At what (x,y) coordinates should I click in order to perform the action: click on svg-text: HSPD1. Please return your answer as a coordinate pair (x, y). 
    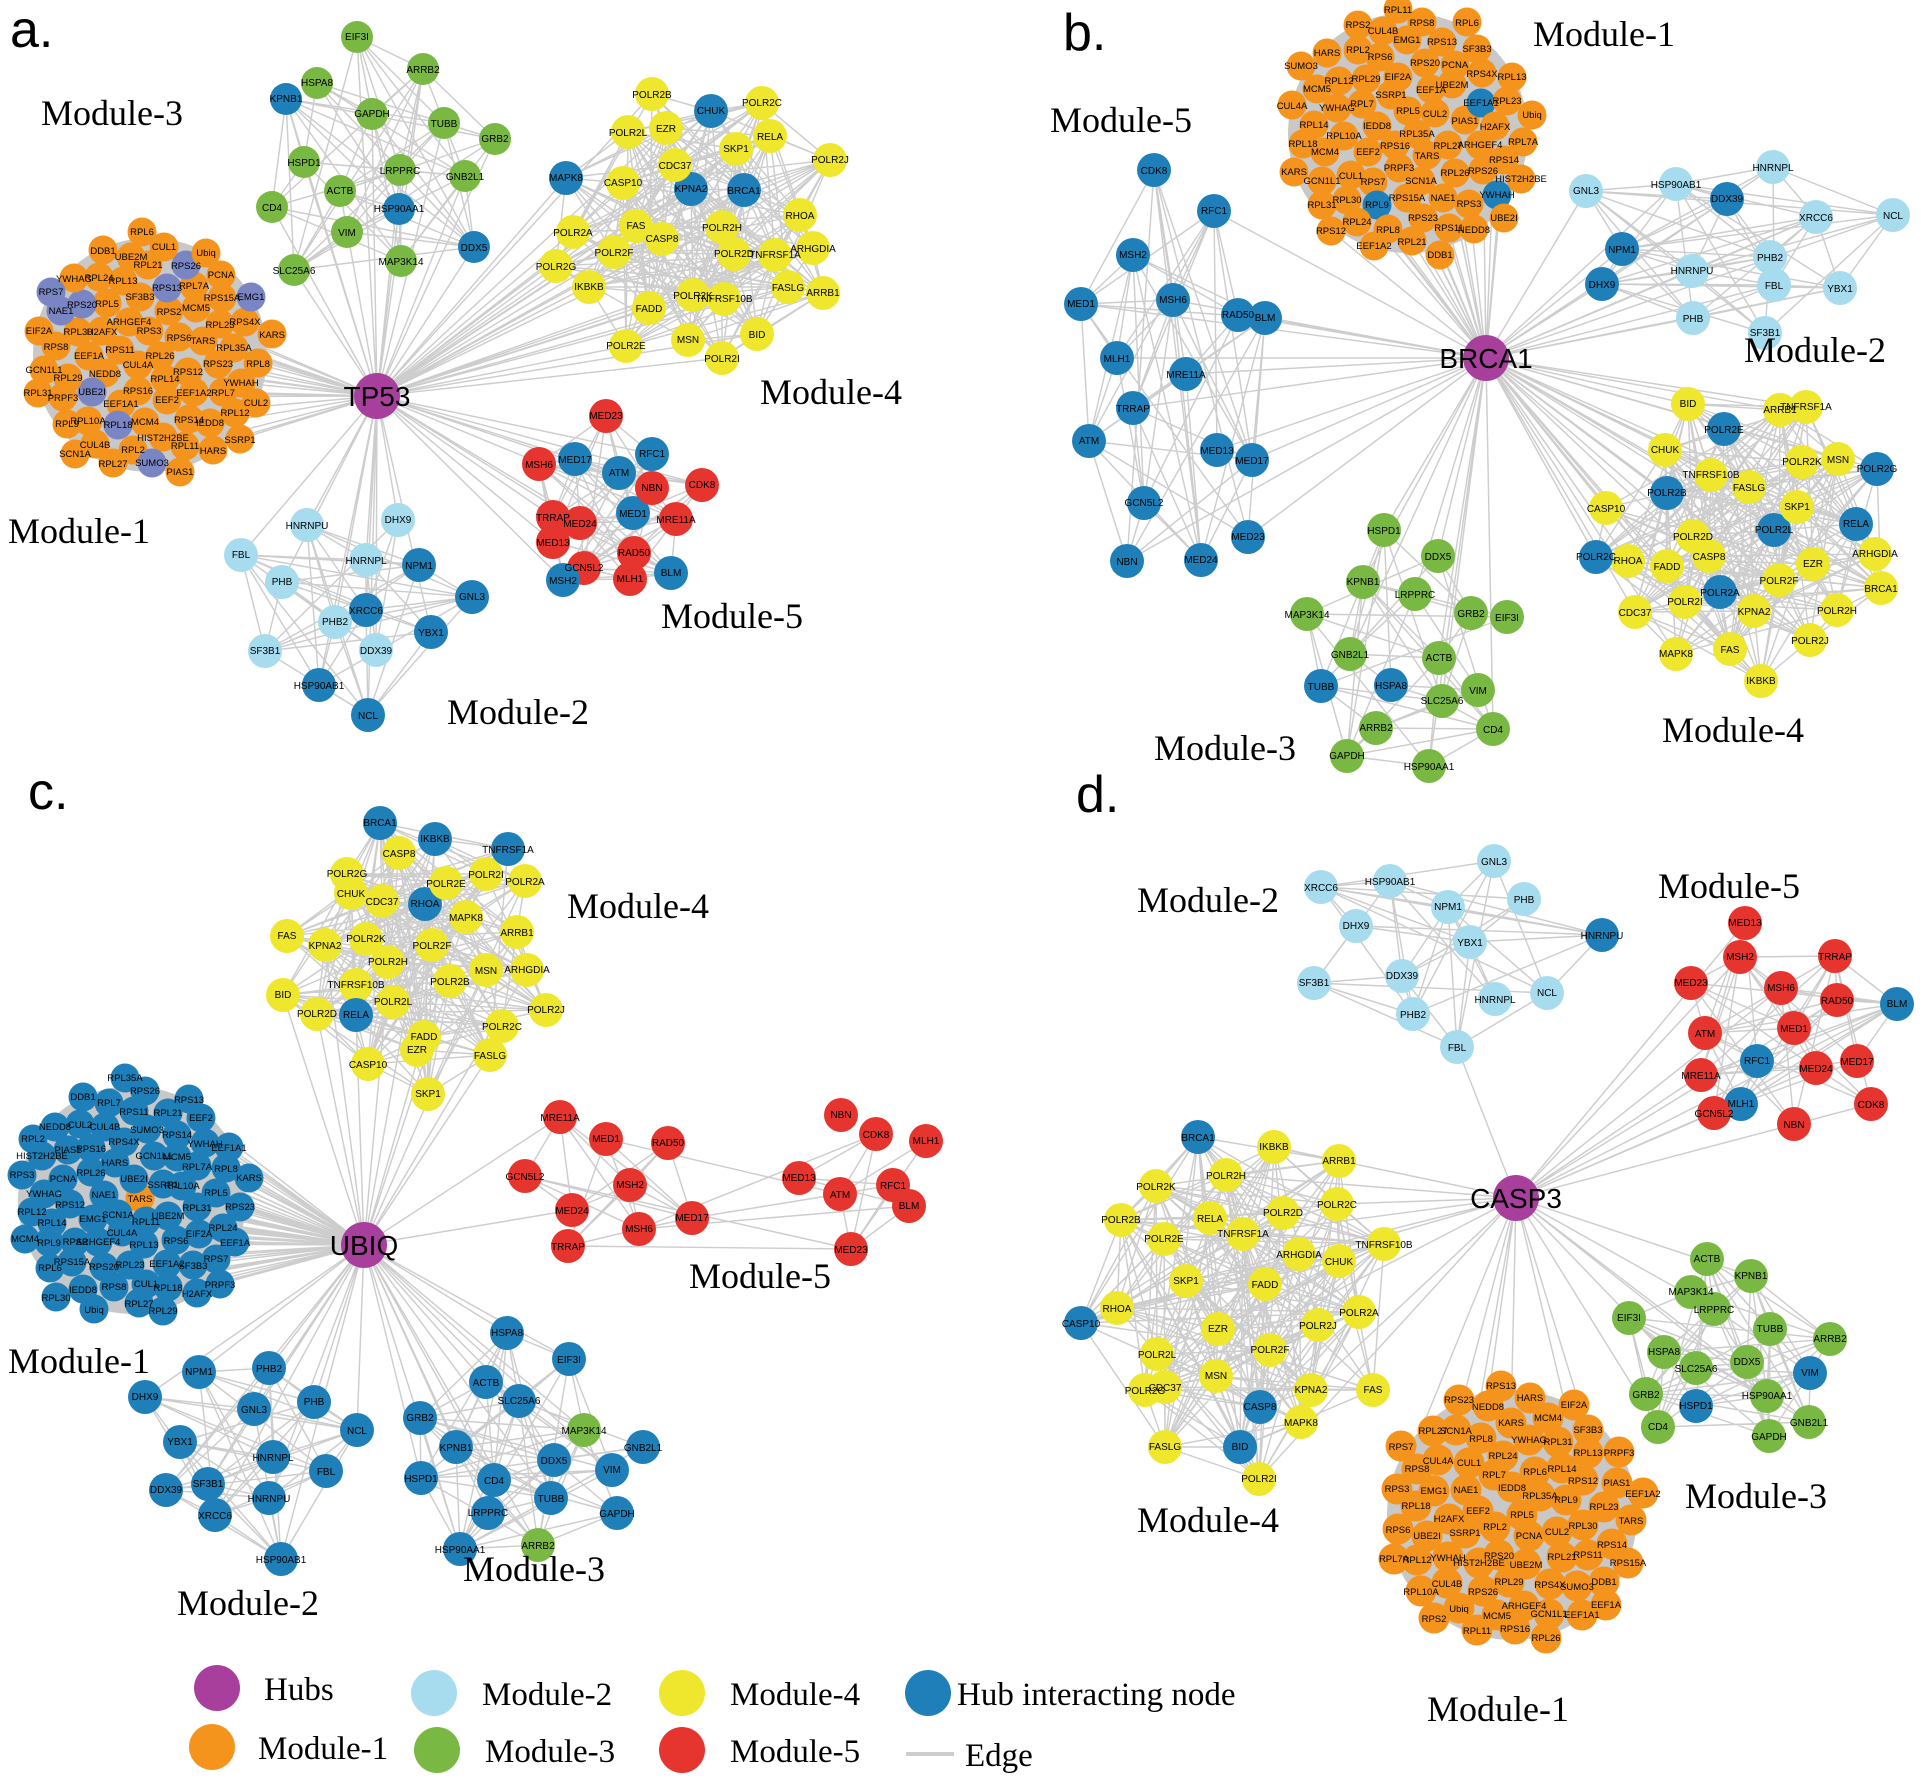
    Looking at the image, I should click on (304, 163).